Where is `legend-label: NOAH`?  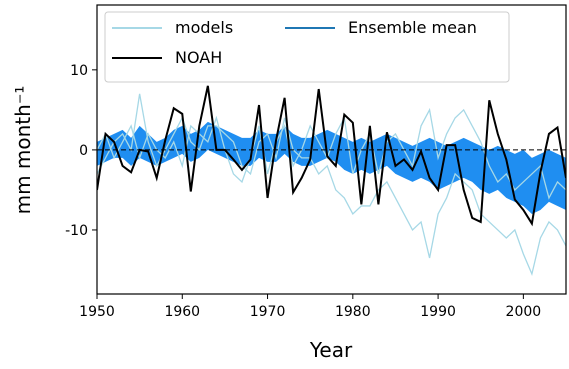 legend-label: NOAH is located at coordinates (198, 57).